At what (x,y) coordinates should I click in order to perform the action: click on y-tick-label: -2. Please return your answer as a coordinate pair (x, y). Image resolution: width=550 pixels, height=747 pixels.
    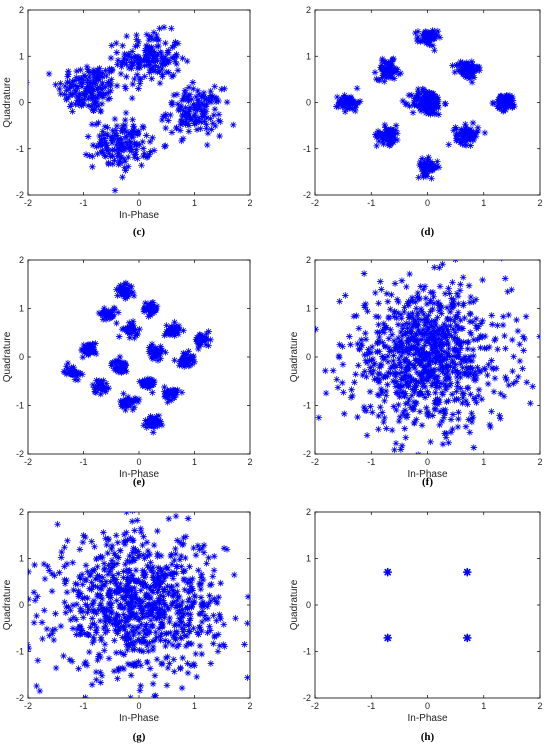
    Looking at the image, I should click on (307, 454).